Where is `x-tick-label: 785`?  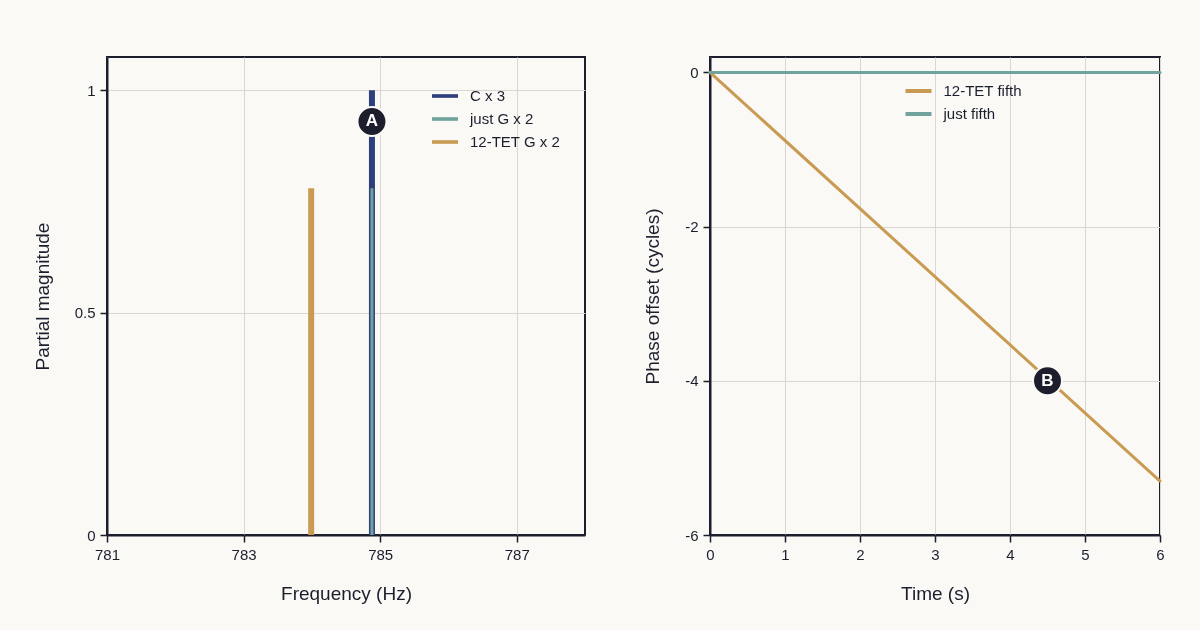
x-tick-label: 785 is located at coordinates (381, 554).